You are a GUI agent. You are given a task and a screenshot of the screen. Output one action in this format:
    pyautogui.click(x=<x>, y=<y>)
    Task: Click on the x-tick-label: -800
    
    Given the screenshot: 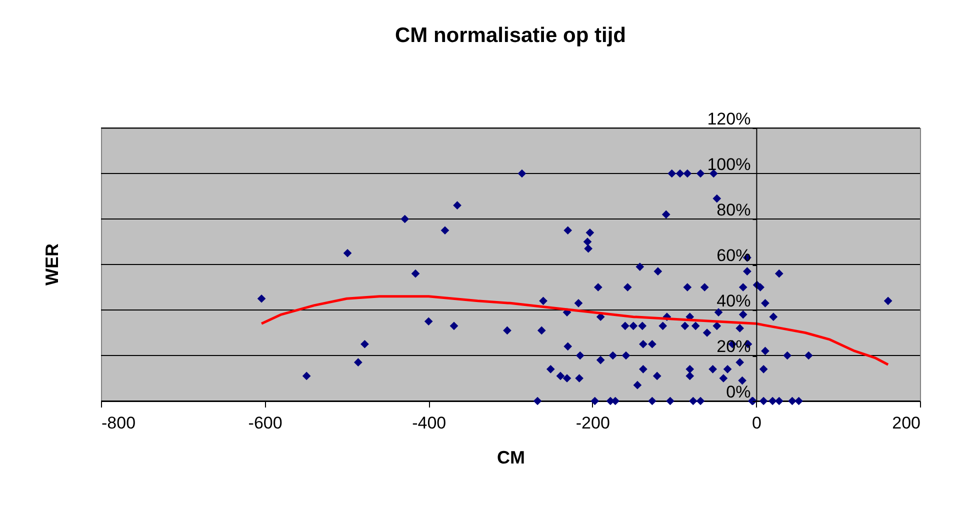 What is the action you would take?
    pyautogui.click(x=119, y=423)
    